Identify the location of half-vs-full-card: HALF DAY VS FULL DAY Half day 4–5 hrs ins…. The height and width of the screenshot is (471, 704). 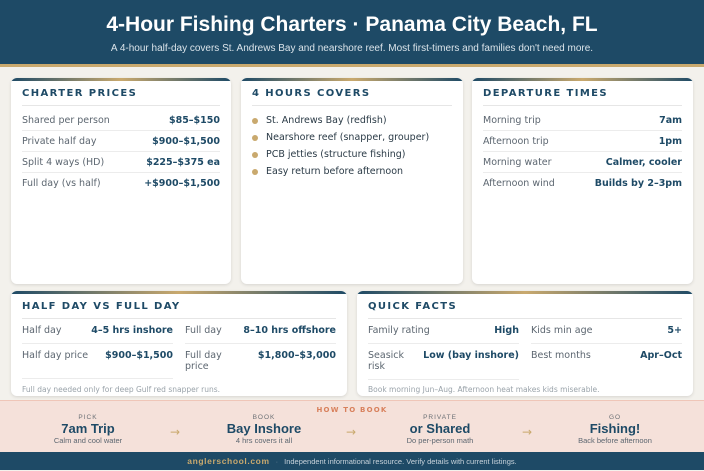
(179, 343).